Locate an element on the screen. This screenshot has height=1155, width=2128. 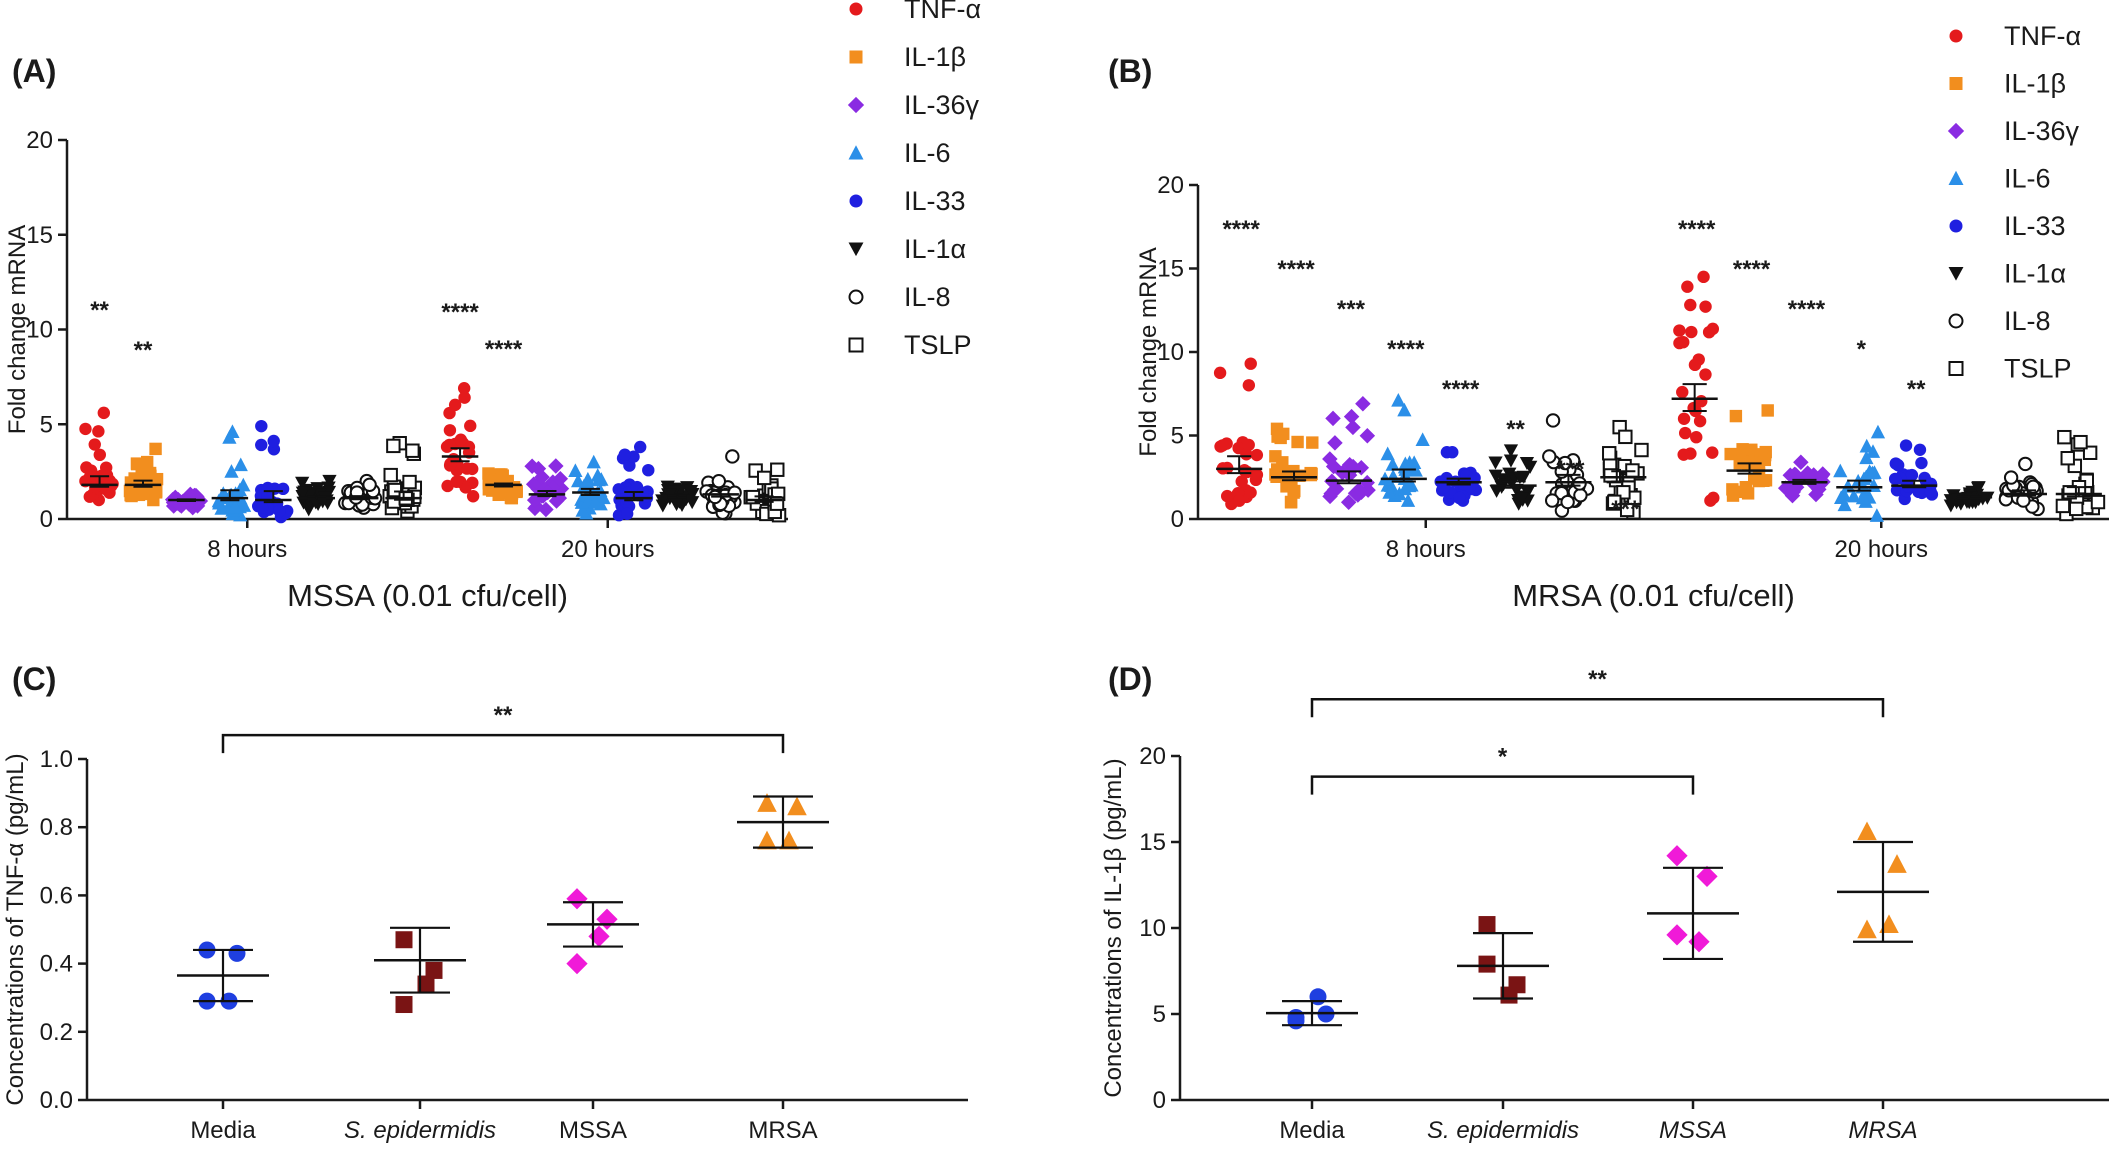
y-tick-label: 0.0 is located at coordinates (56, 1100).